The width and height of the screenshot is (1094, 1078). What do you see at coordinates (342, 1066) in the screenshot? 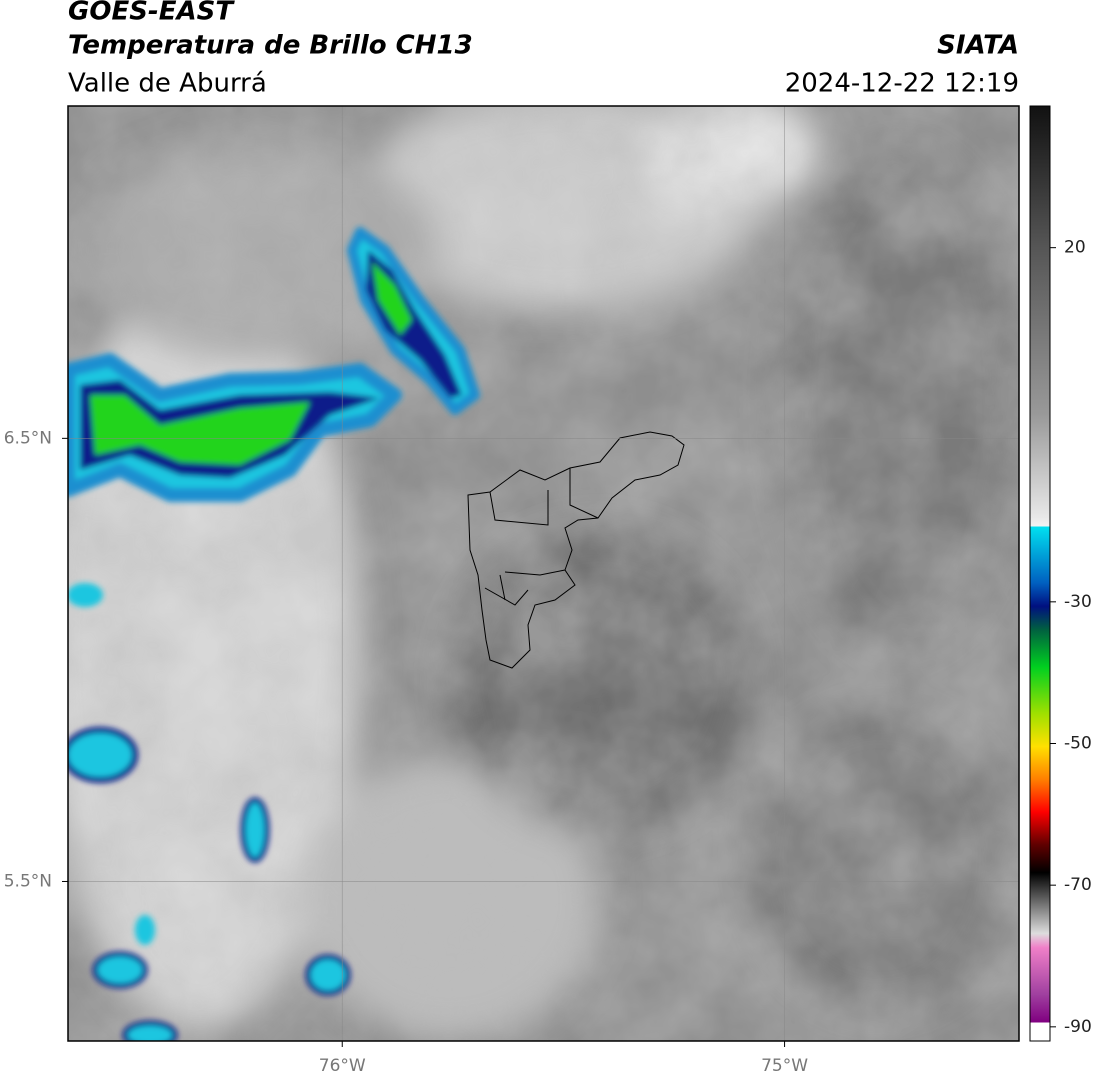
I see `x-tick-label: 76°W` at bounding box center [342, 1066].